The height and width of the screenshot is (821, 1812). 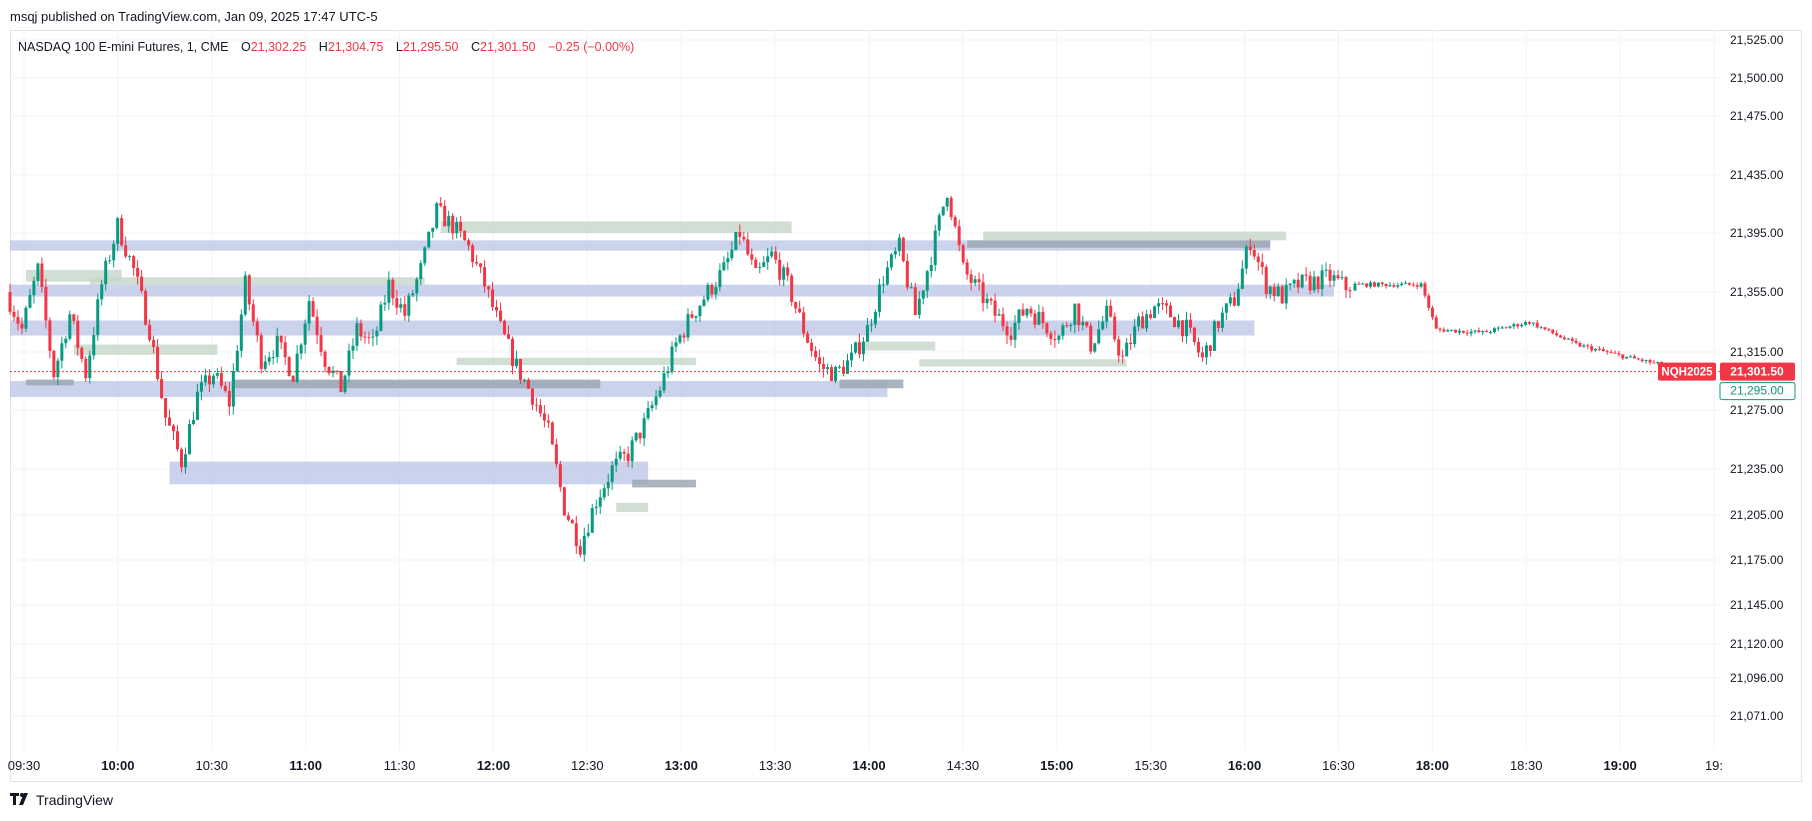 What do you see at coordinates (430, 47) in the screenshot?
I see `legend-low-value: 21,295.50` at bounding box center [430, 47].